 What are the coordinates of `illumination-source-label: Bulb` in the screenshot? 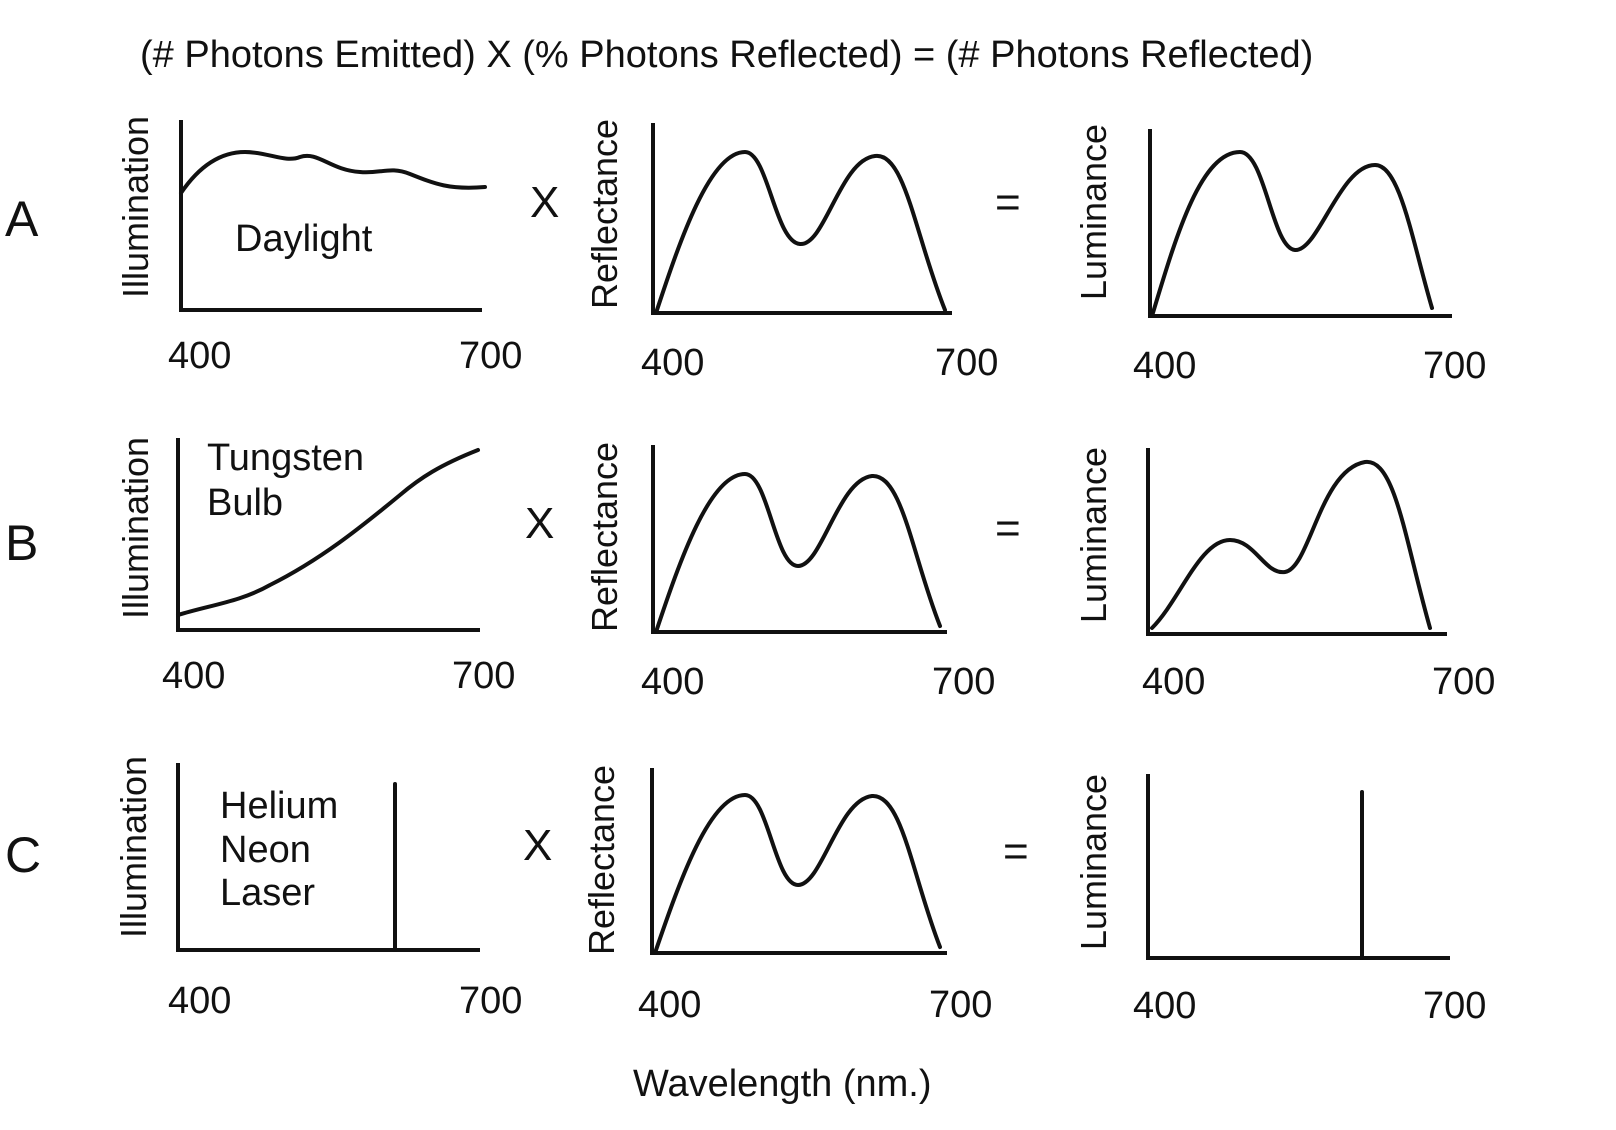 It's located at (245, 503).